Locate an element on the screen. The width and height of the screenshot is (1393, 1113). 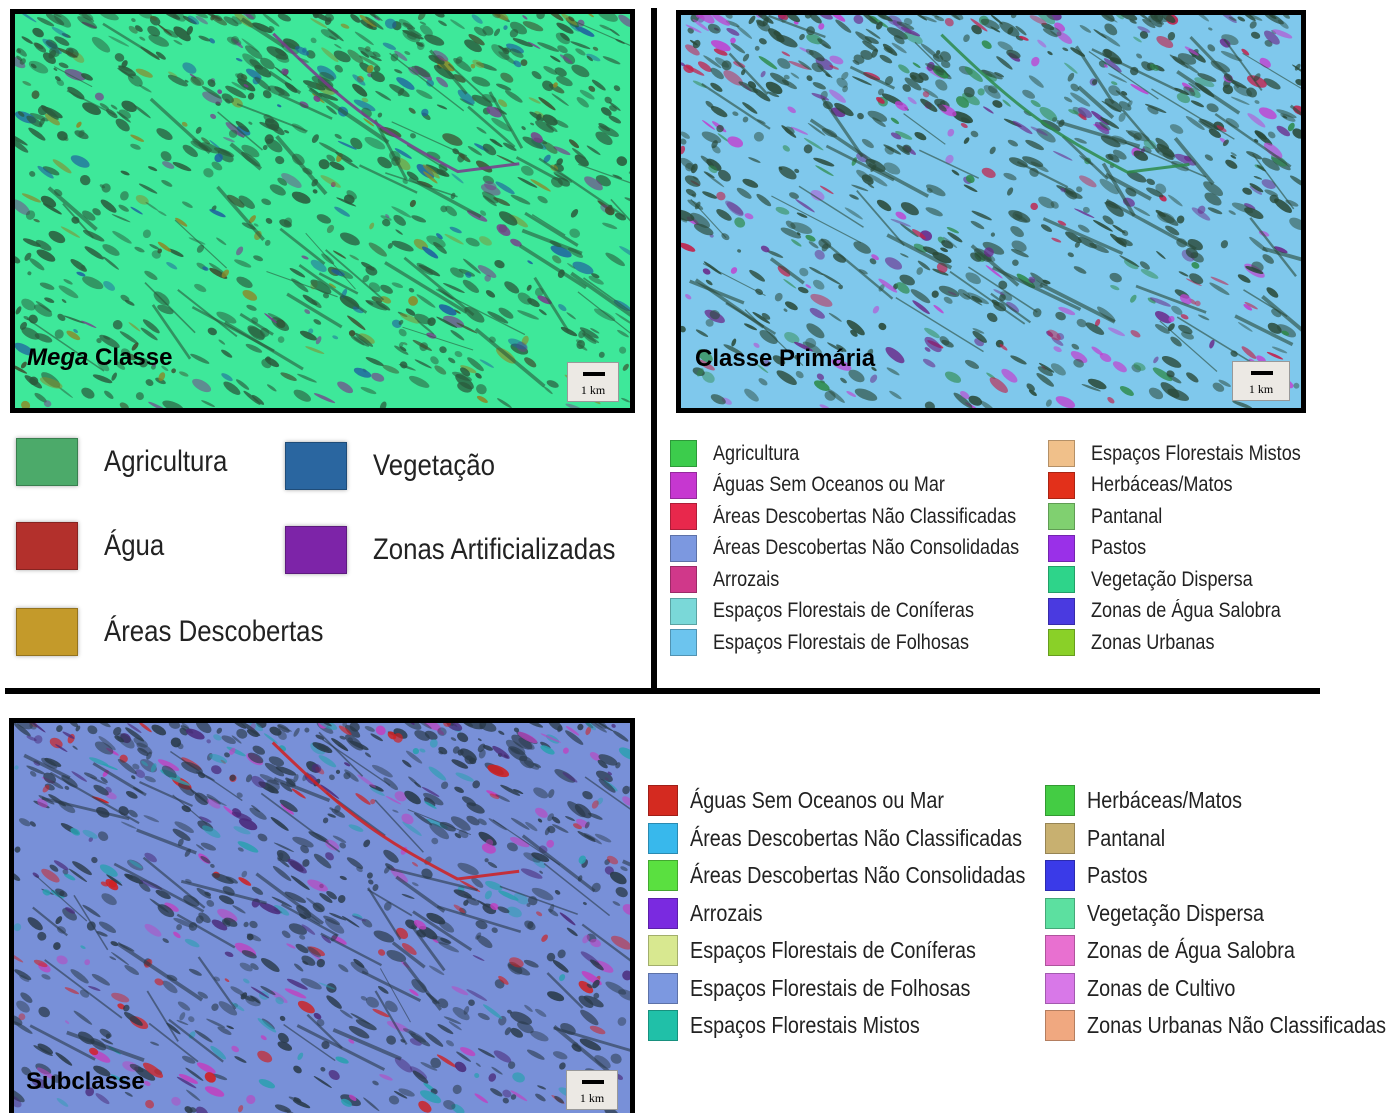
legend-item: Vegetação Dispersa is located at coordinates (1169, 913).